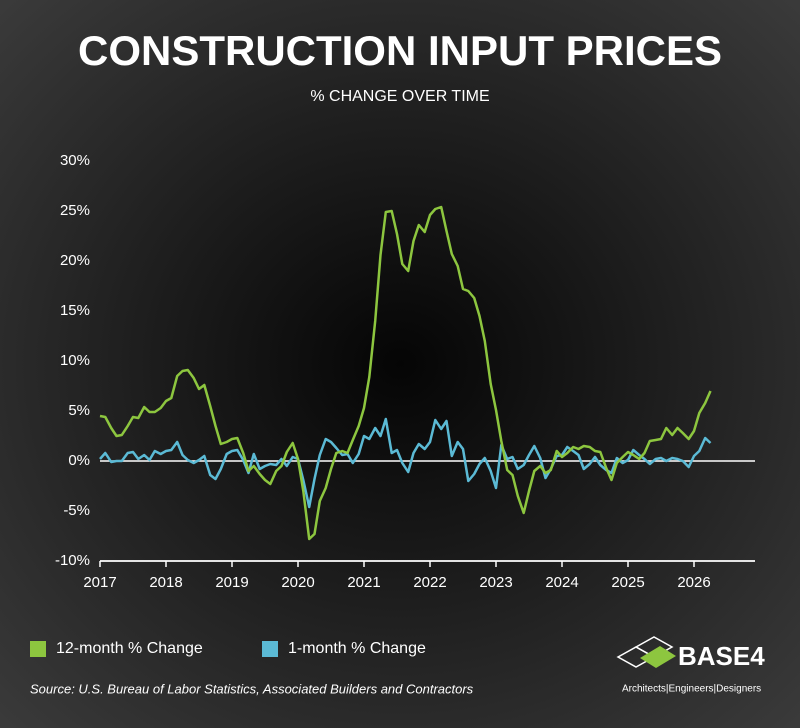 This screenshot has height=728, width=800. Describe the element at coordinates (400, 50) in the screenshot. I see `chart-title: CONSTRUCTION INPUT PRICES` at that location.